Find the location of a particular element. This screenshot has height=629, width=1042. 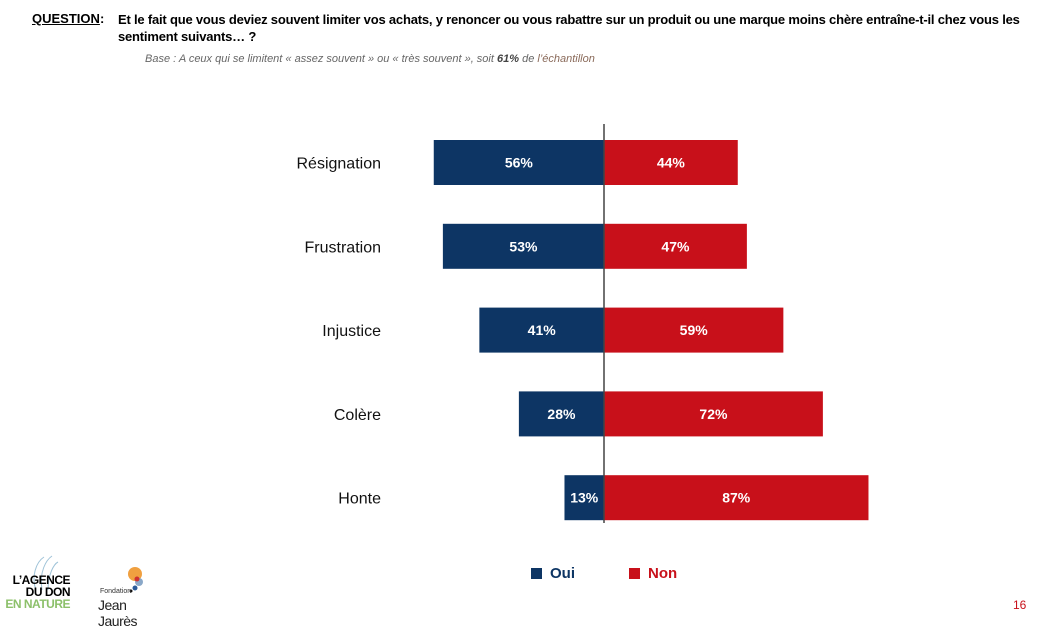

legend-non: Non is located at coordinates (653, 573).